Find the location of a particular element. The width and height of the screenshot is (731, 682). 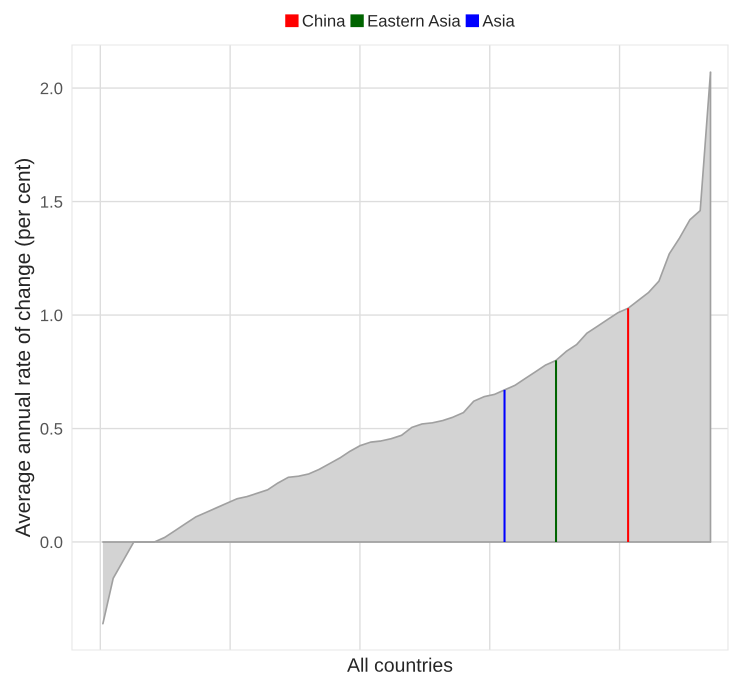

y-tick-label: 0.0 is located at coordinates (51, 542).